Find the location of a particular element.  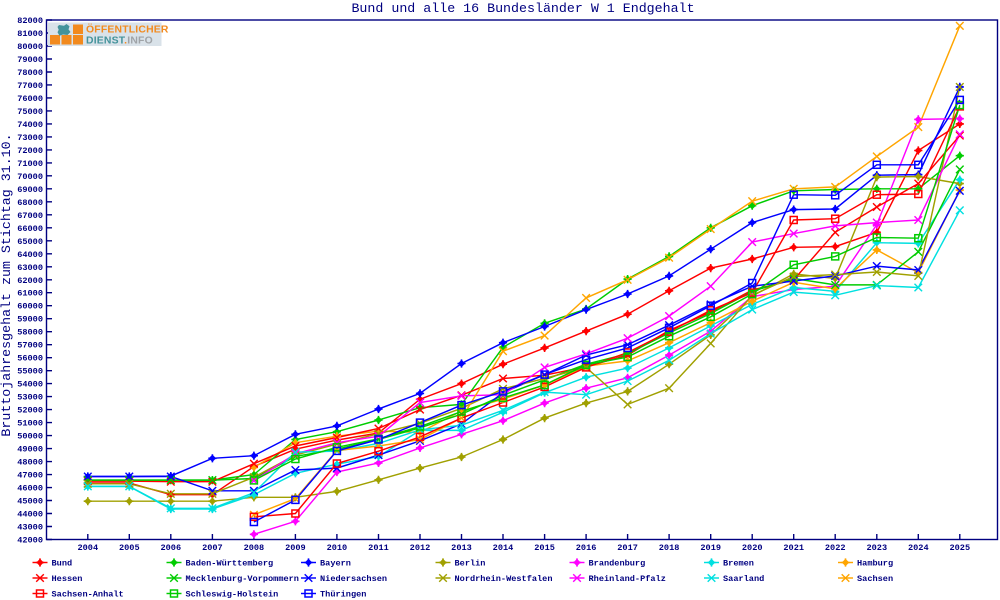

svg-text: 52000 is located at coordinates (30, 411).